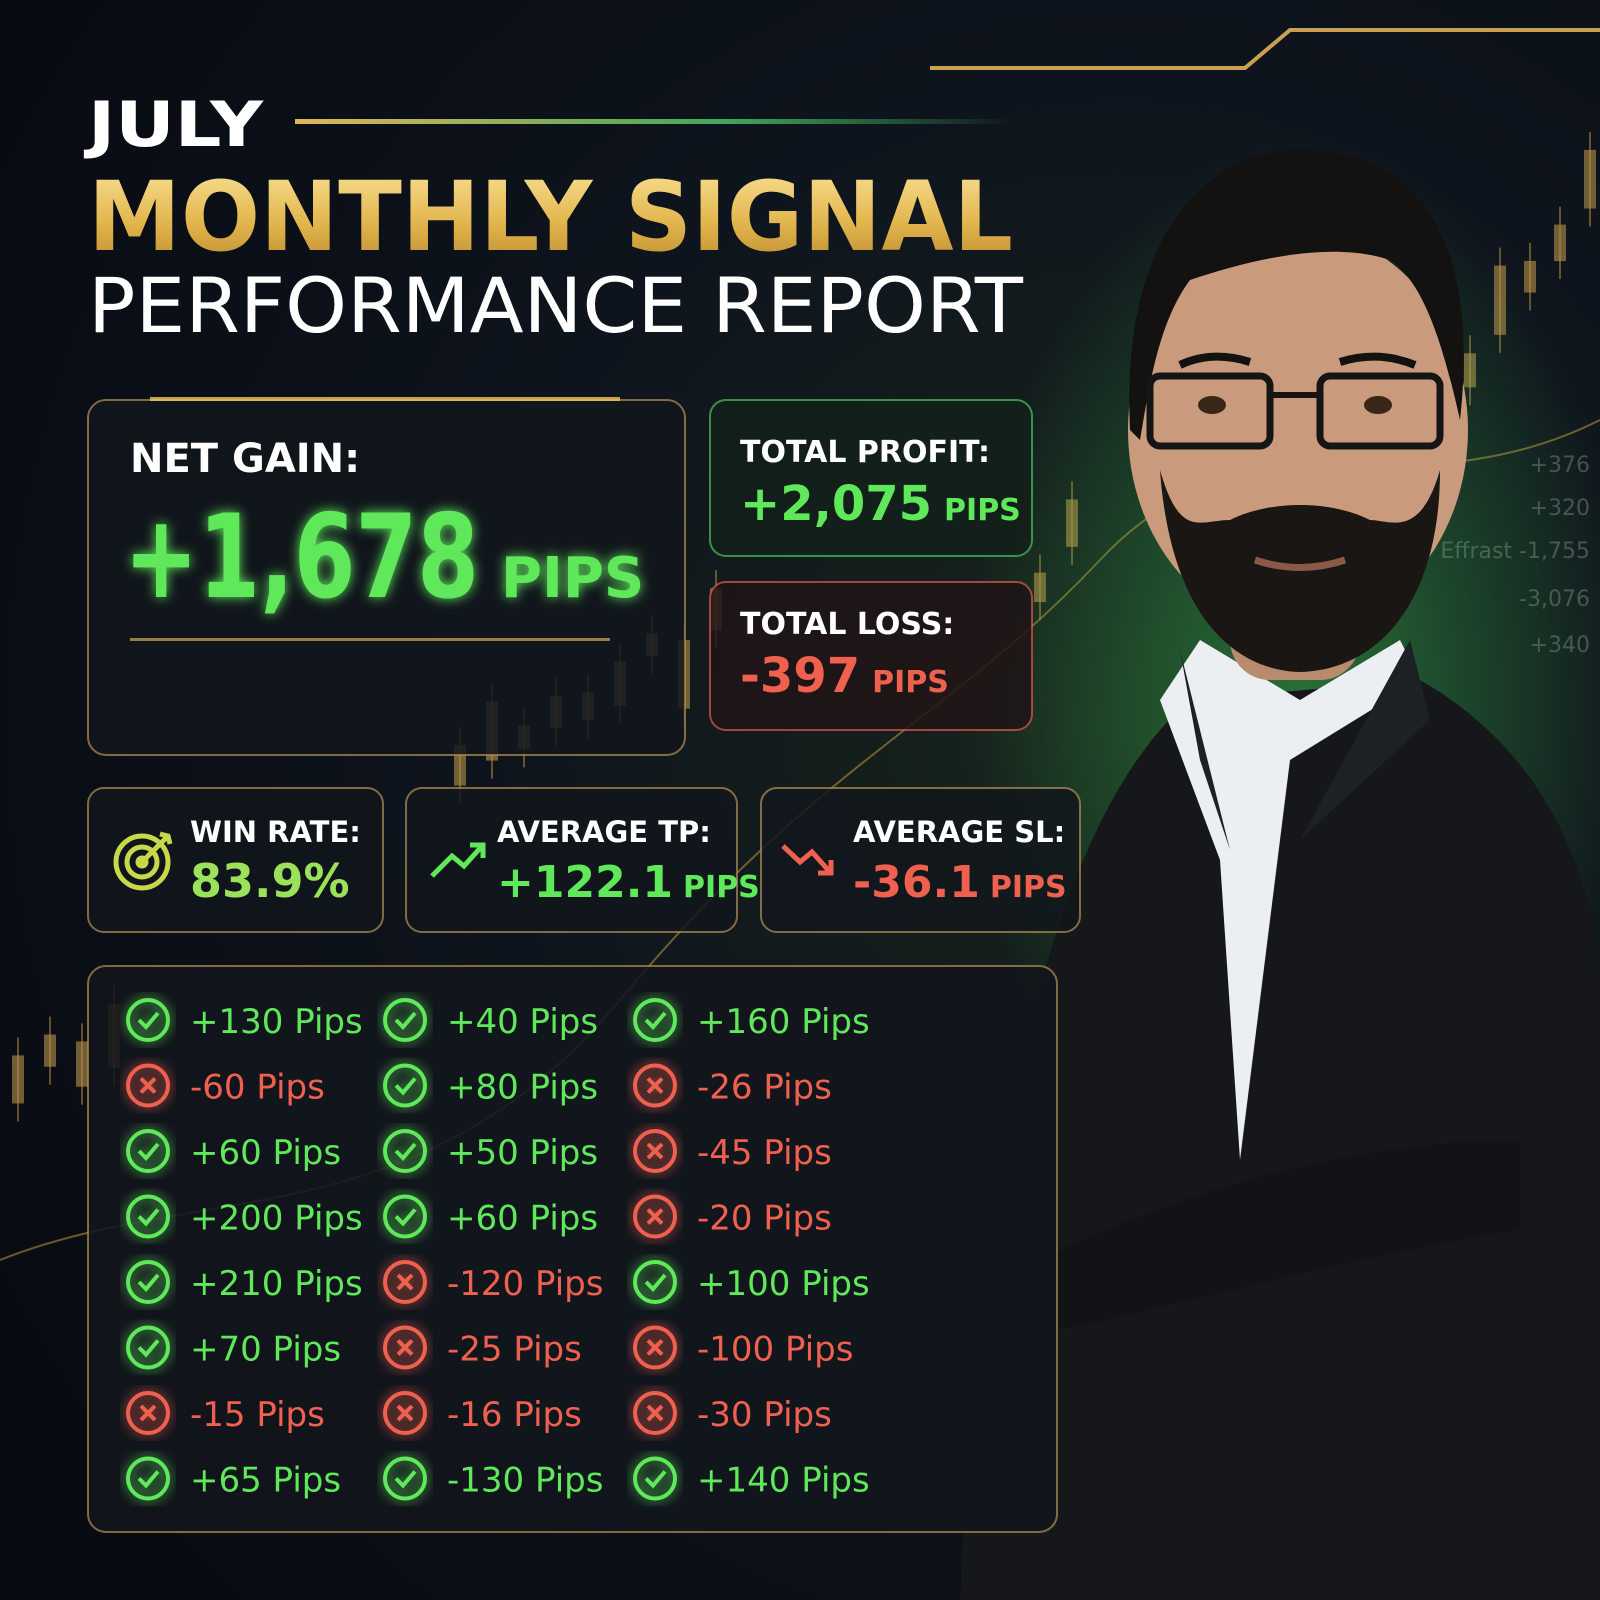  What do you see at coordinates (655, 121) in the screenshot?
I see `header-rule` at bounding box center [655, 121].